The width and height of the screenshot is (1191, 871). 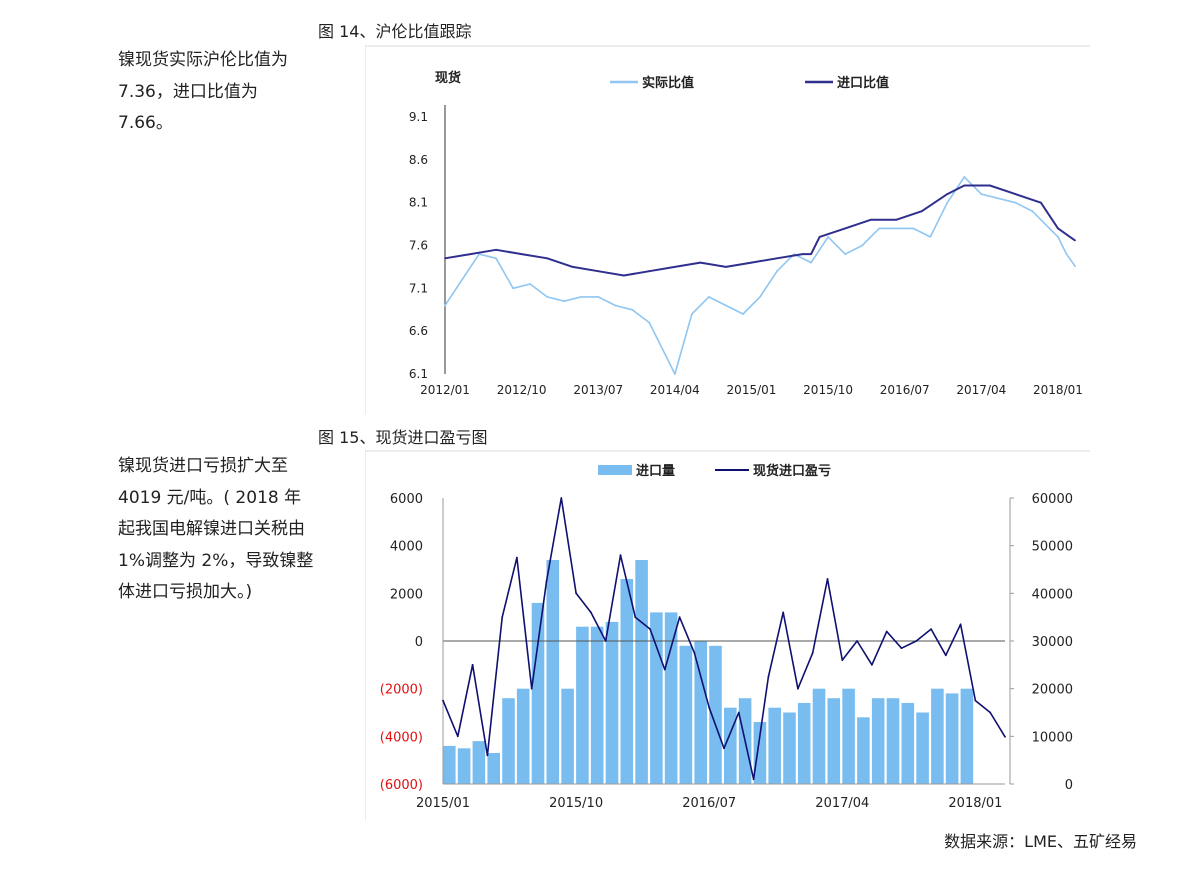 I want to click on left-y-tick-label: 2000, so click(x=406, y=594).